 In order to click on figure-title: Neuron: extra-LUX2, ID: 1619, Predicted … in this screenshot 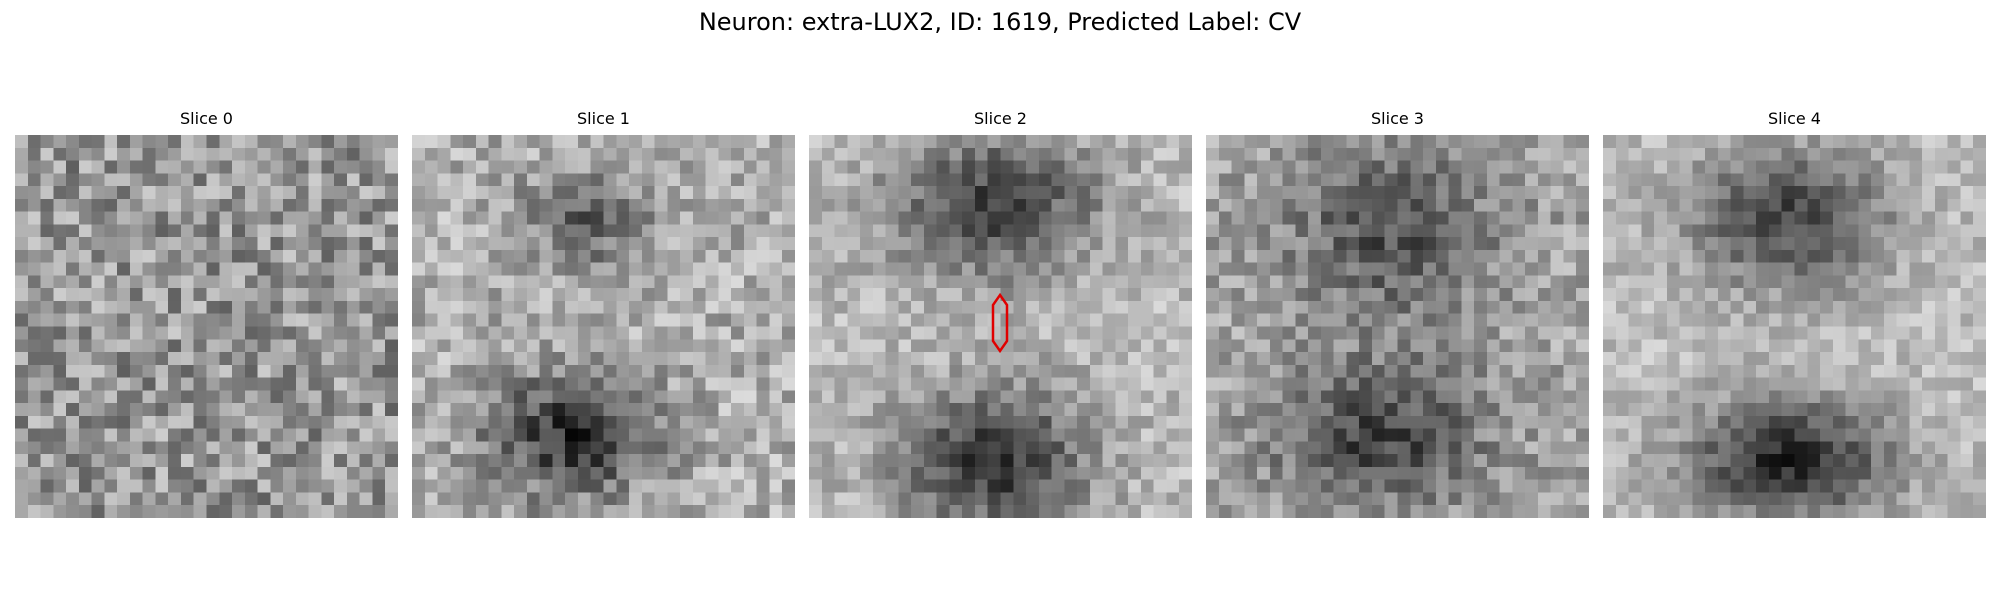, I will do `click(1000, 22)`.